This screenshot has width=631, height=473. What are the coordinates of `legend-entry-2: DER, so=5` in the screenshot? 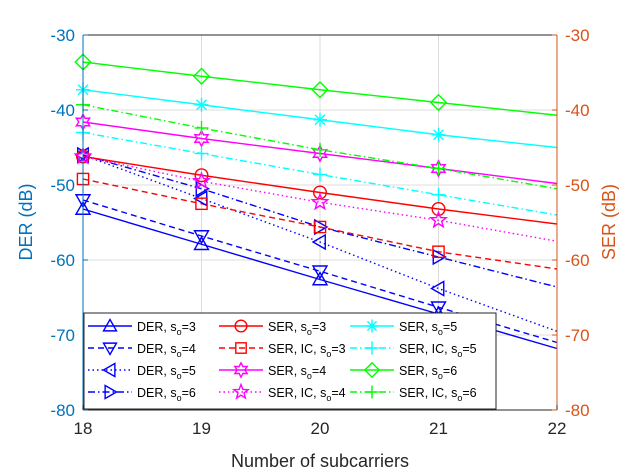 It's located at (142, 371).